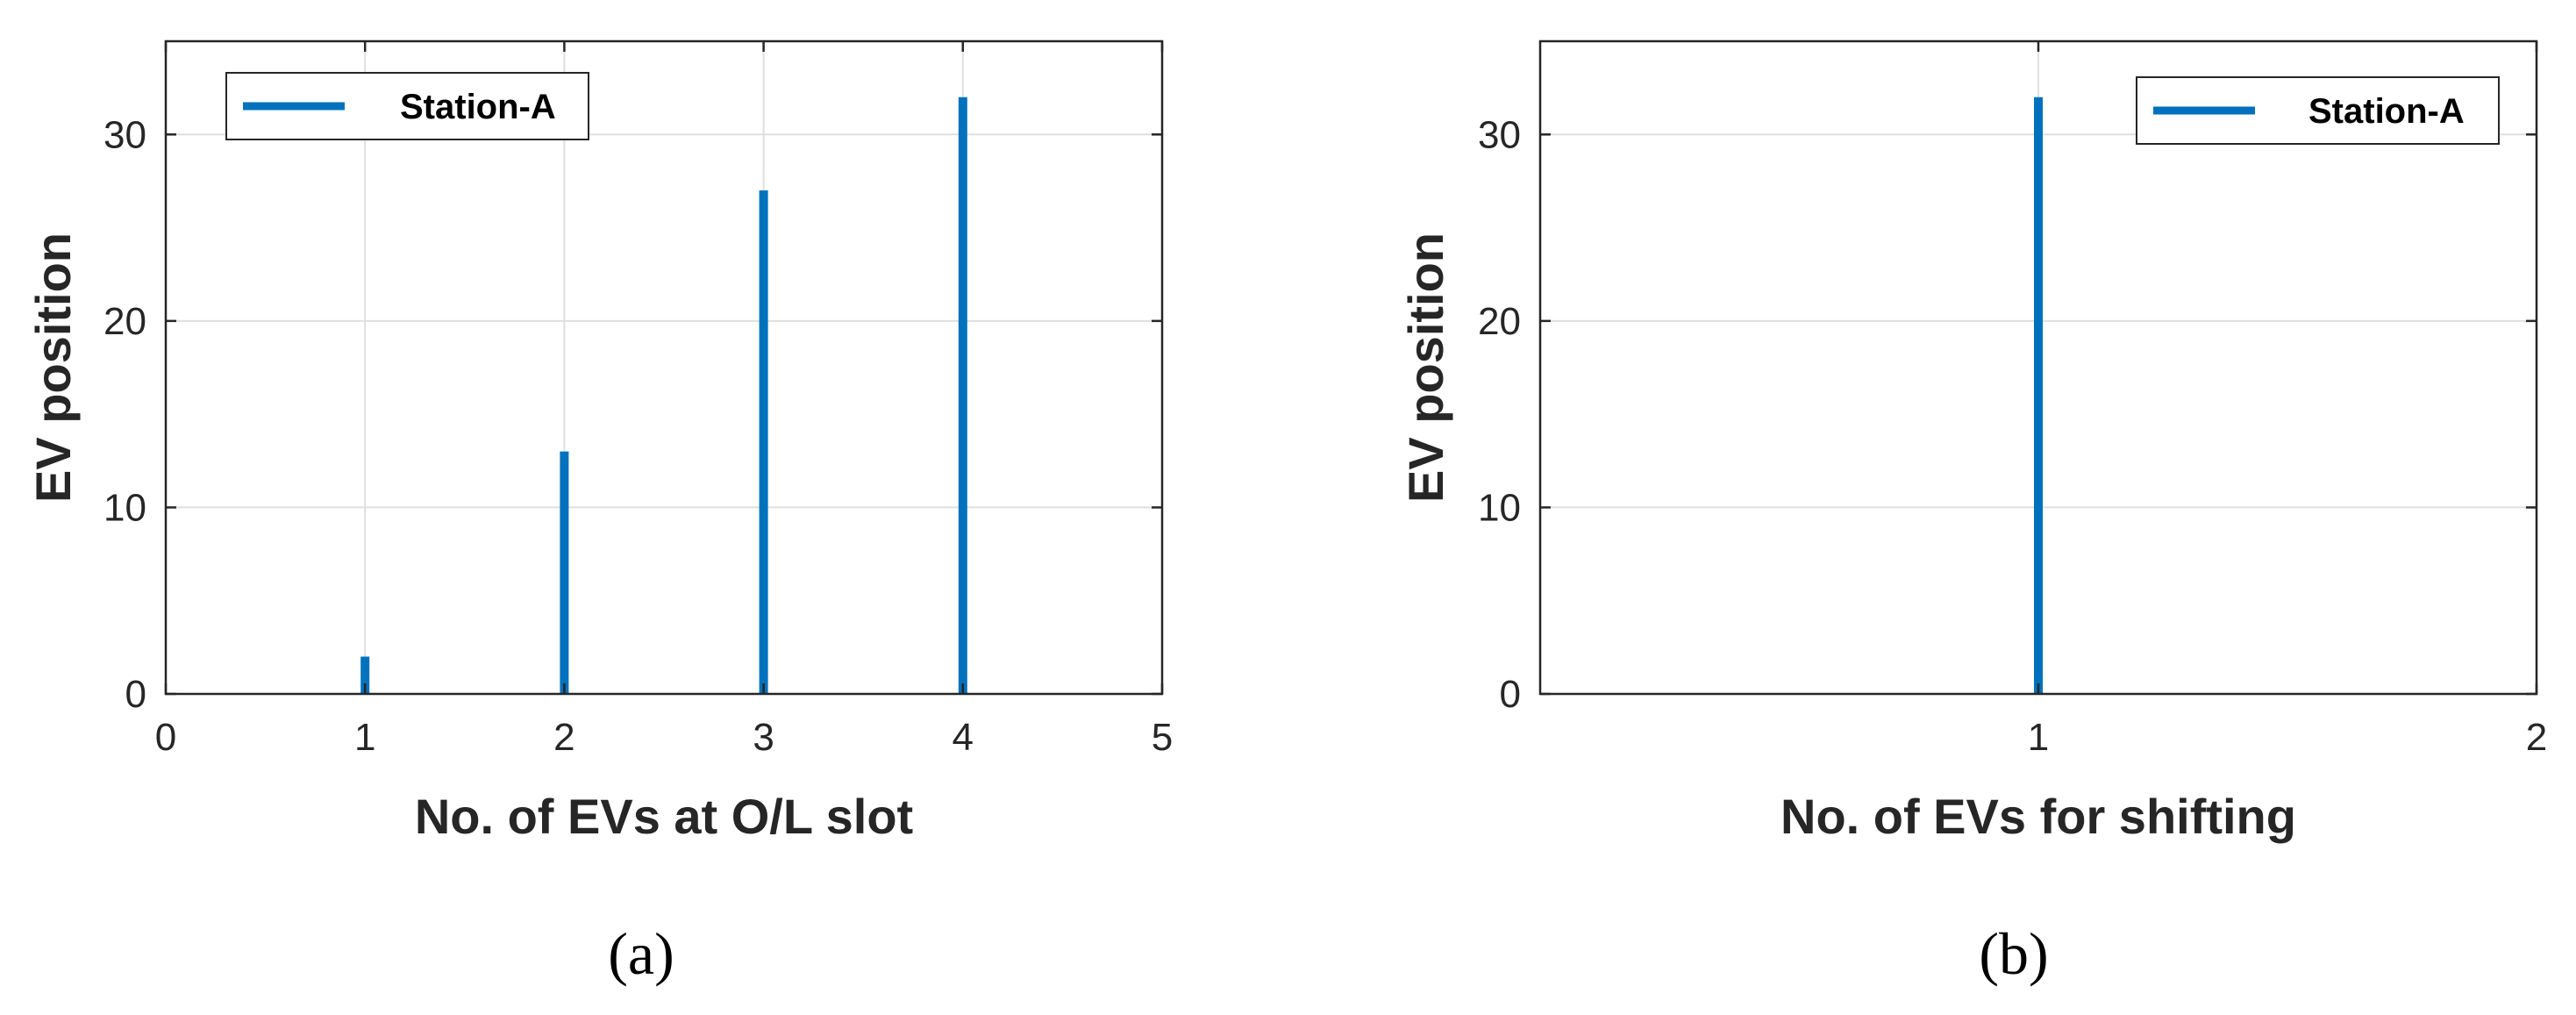 The height and width of the screenshot is (1015, 2576). What do you see at coordinates (2014, 953) in the screenshot?
I see `panel-label-b: (b)` at bounding box center [2014, 953].